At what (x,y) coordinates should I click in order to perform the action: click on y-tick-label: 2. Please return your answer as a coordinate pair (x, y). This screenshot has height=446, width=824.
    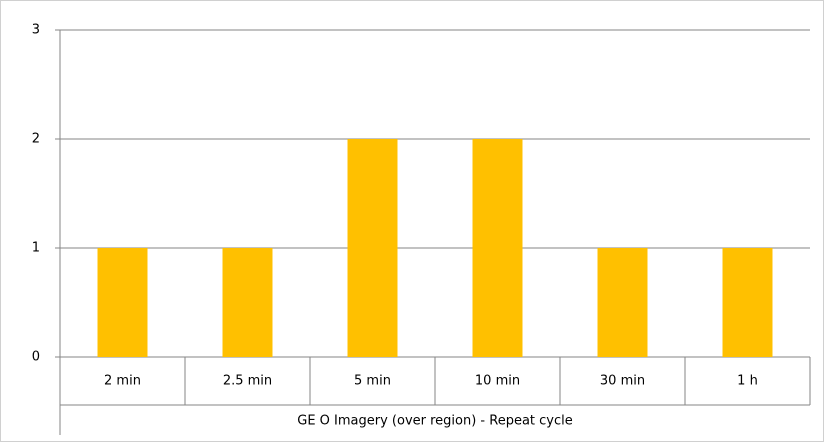
    Looking at the image, I should click on (36, 139).